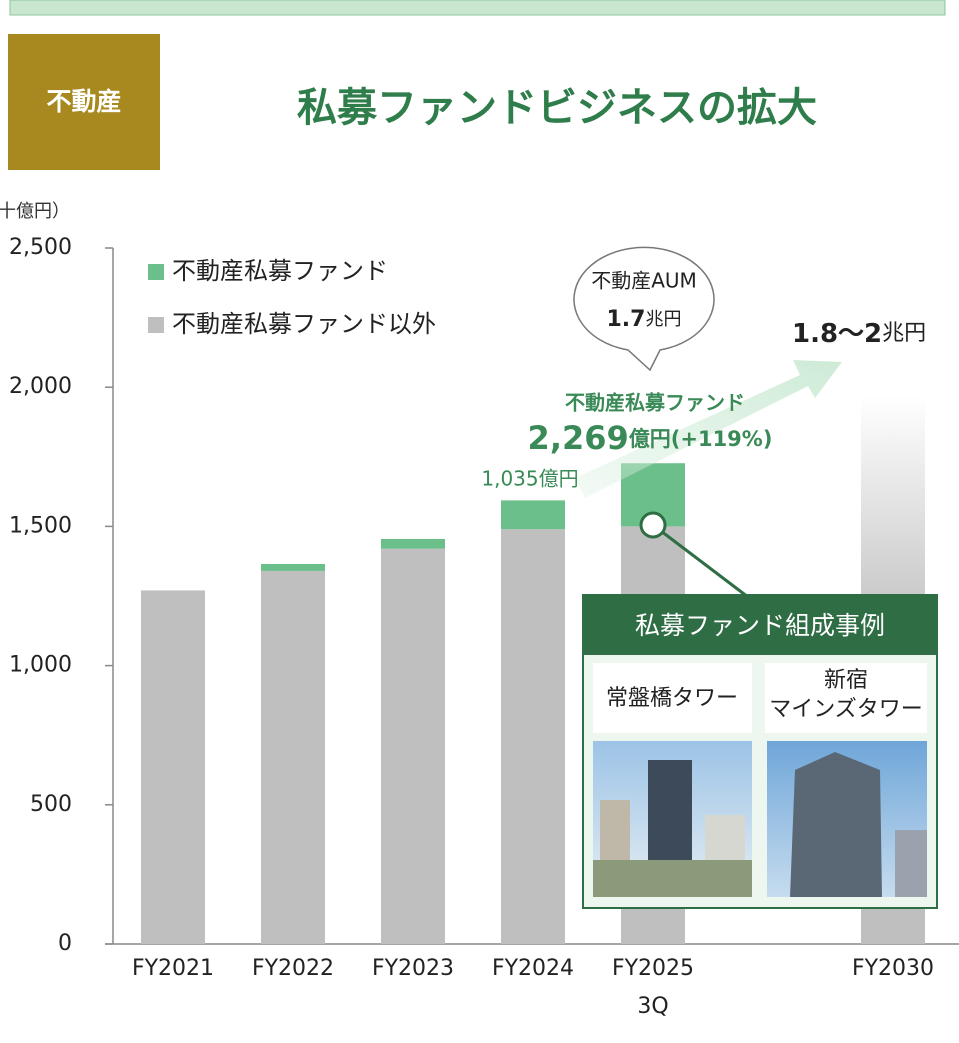 Image resolution: width=959 pixels, height=1043 pixels. Describe the element at coordinates (904, 333) in the screenshot. I see `target-unit: 兆円` at that location.